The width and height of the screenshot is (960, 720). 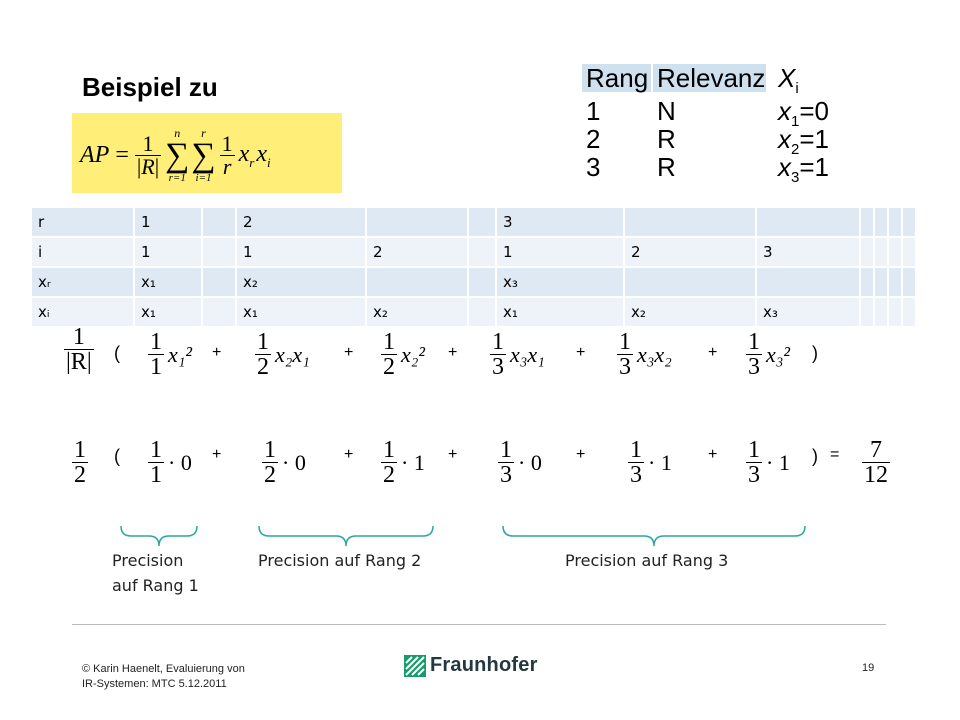 What do you see at coordinates (154, 684) in the screenshot?
I see `footer-line-2: IR-Systemen: MTC 5.12.2011` at bounding box center [154, 684].